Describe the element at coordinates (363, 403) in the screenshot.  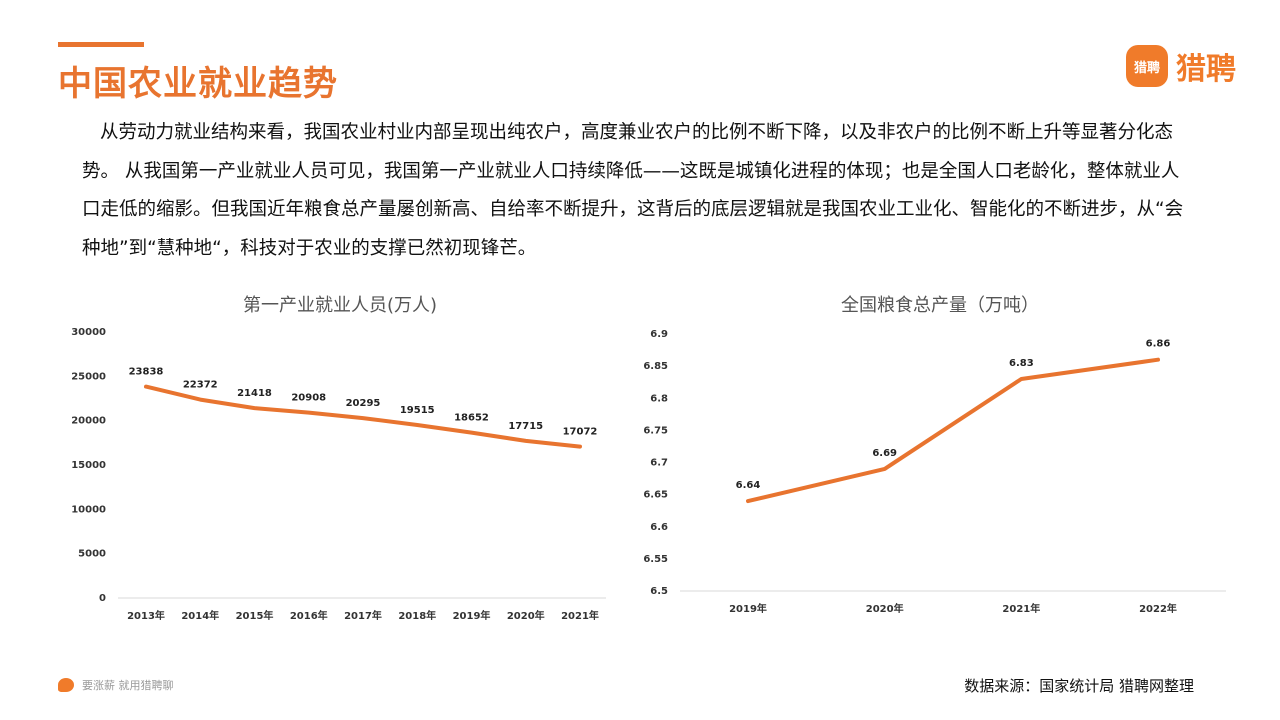
I see `chart1-data-label: 20295` at that location.